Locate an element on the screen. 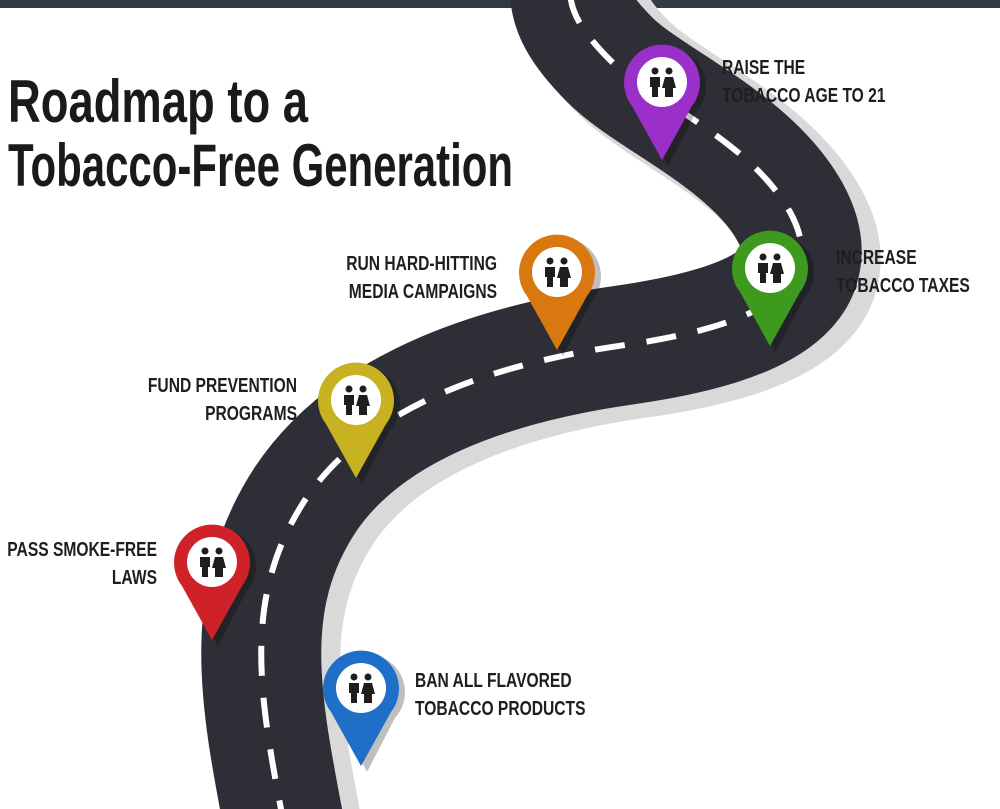 Image resolution: width=1000 pixels, height=809 pixels. milestone: RAISE THE TOBACCO AGE TO 21 is located at coordinates (755, 105).